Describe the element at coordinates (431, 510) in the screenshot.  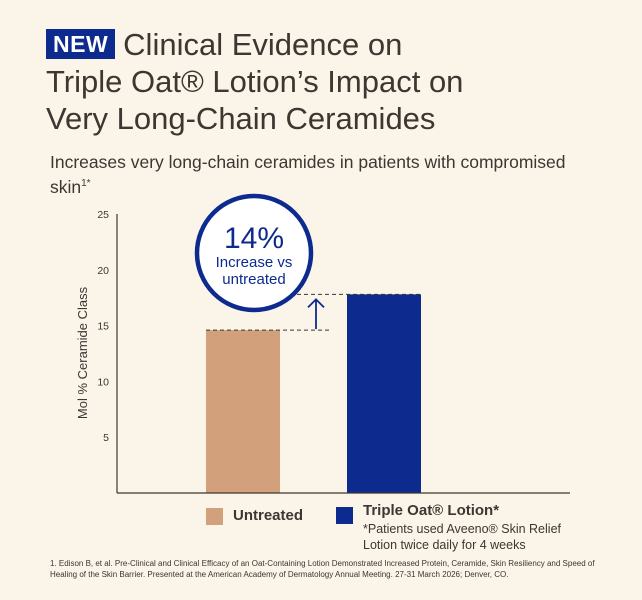
I see `legend-treated-label: Triple Oat® Lotion*` at that location.